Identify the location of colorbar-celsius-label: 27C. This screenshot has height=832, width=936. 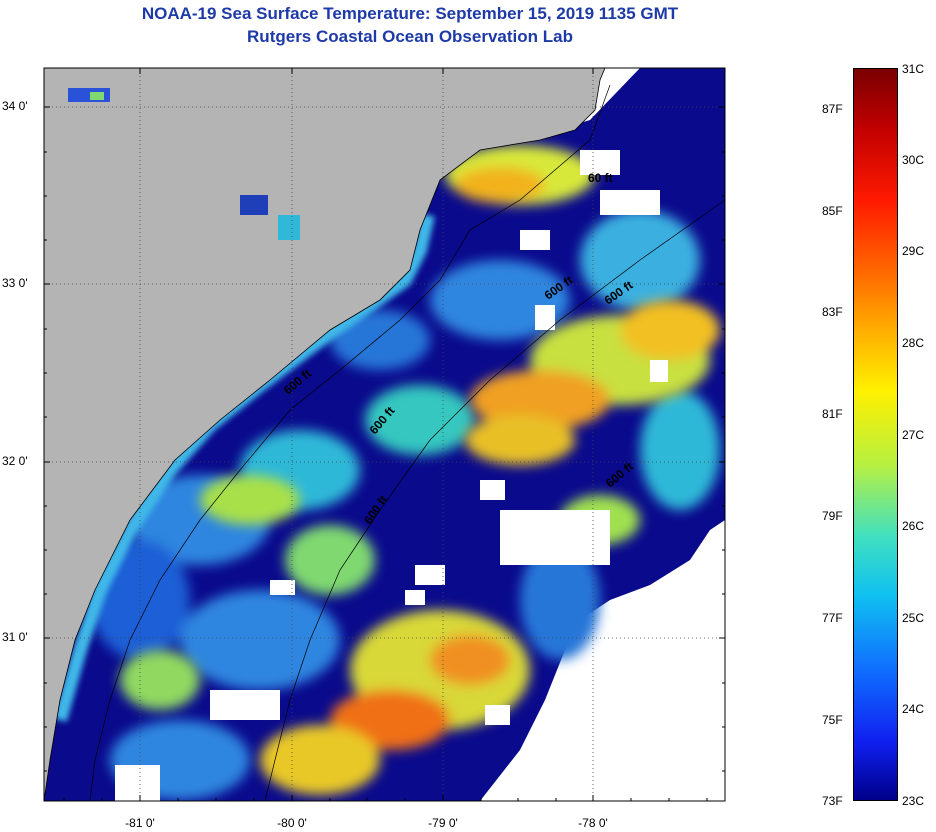
(913, 434).